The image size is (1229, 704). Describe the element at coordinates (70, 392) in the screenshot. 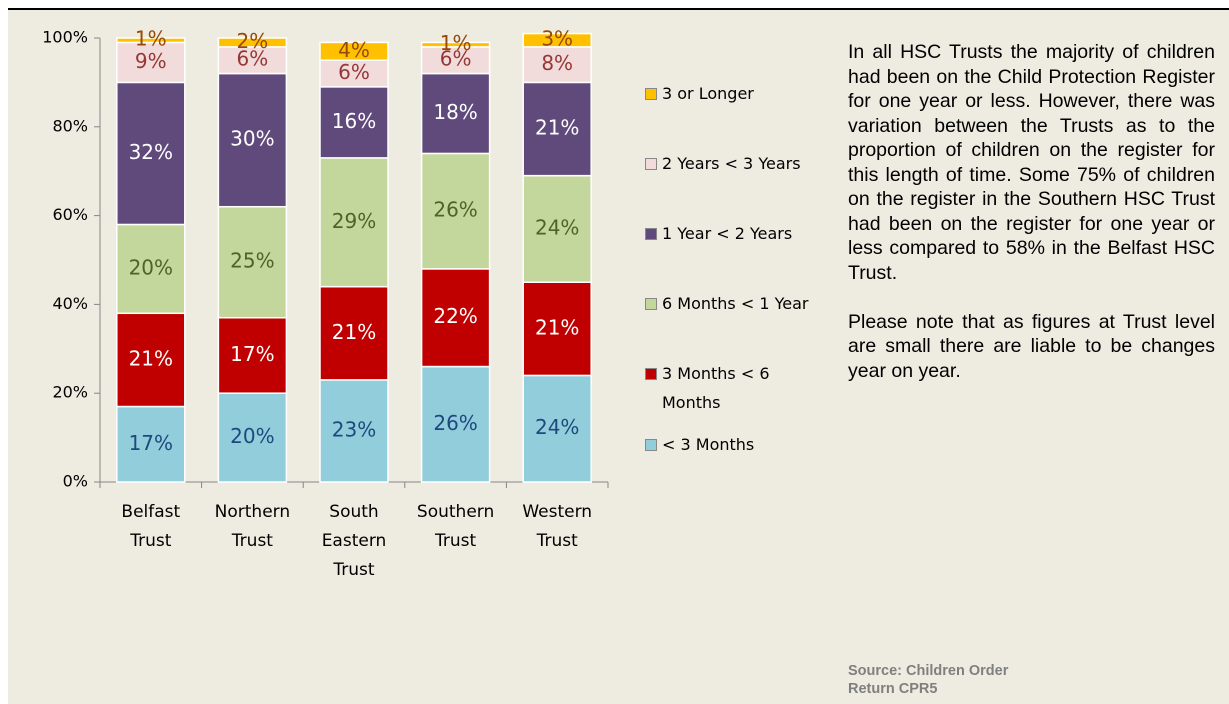

I see `y-tick-label: 20%` at that location.